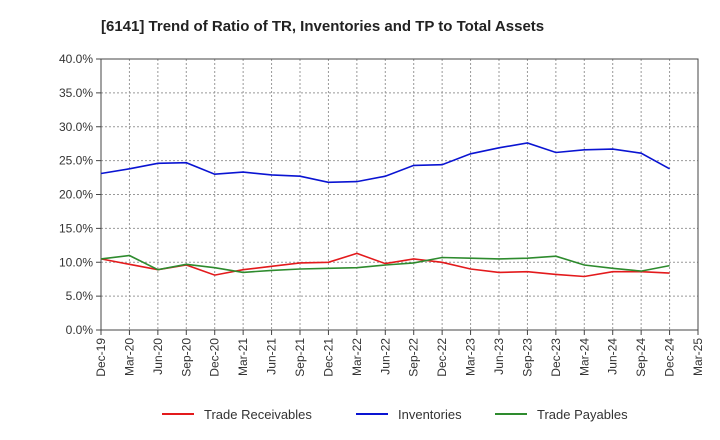 The height and width of the screenshot is (440, 720). I want to click on x-tick-label: Mar-21, so click(243, 357).